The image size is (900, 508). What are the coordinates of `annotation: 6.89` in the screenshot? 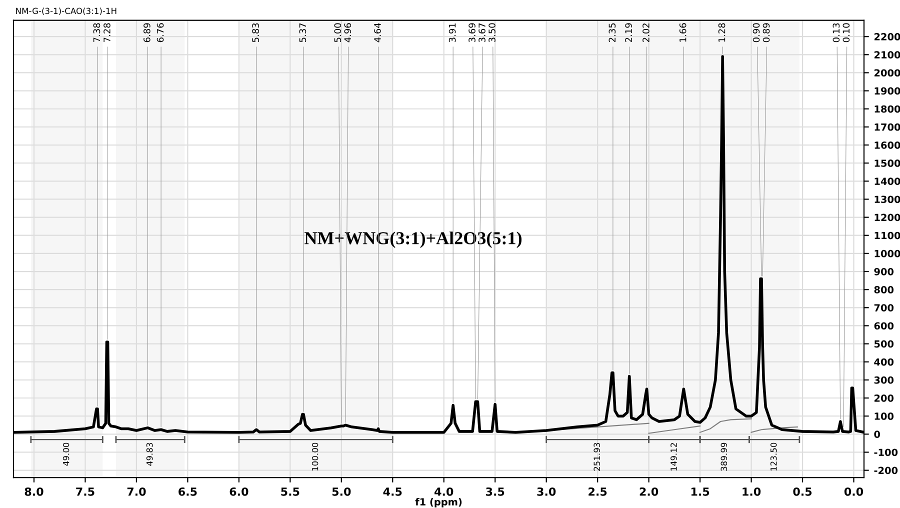 It's located at (147, 32).